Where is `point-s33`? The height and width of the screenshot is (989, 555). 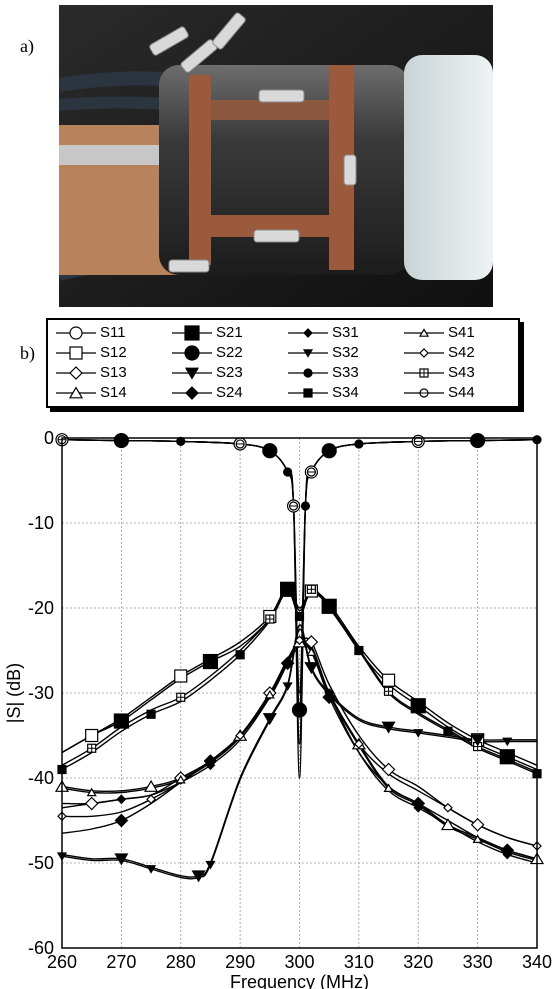
point-s33 is located at coordinates (305, 506).